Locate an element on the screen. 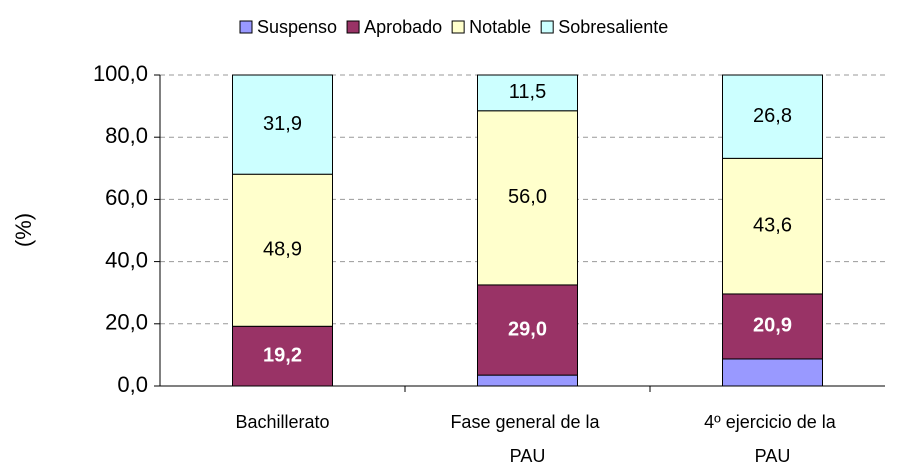 The height and width of the screenshot is (467, 899). data-label: 11,5 is located at coordinates (527, 92).